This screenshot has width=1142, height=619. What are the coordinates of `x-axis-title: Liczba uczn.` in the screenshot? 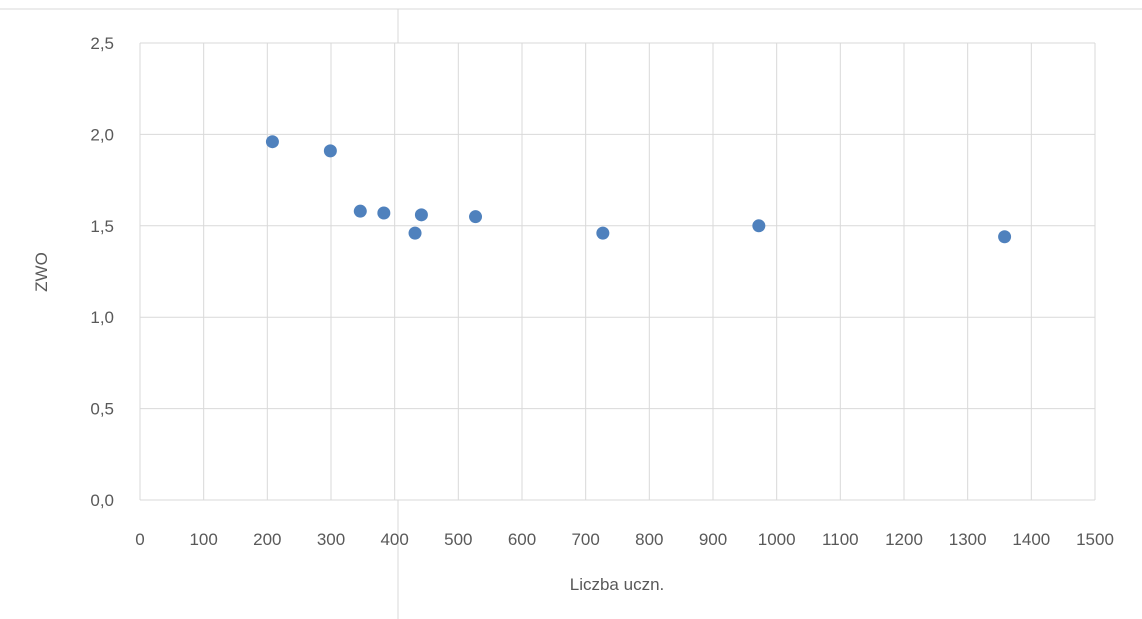 It's located at (617, 584).